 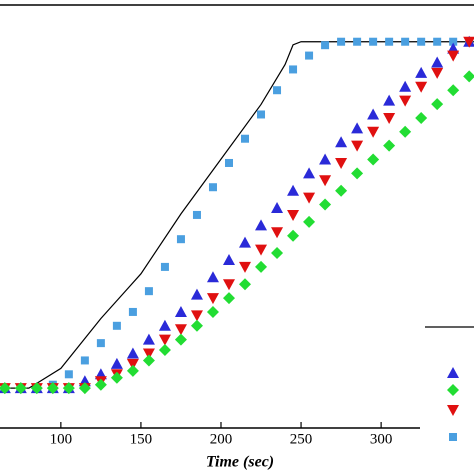 I want to click on legend, so click(x=447, y=382).